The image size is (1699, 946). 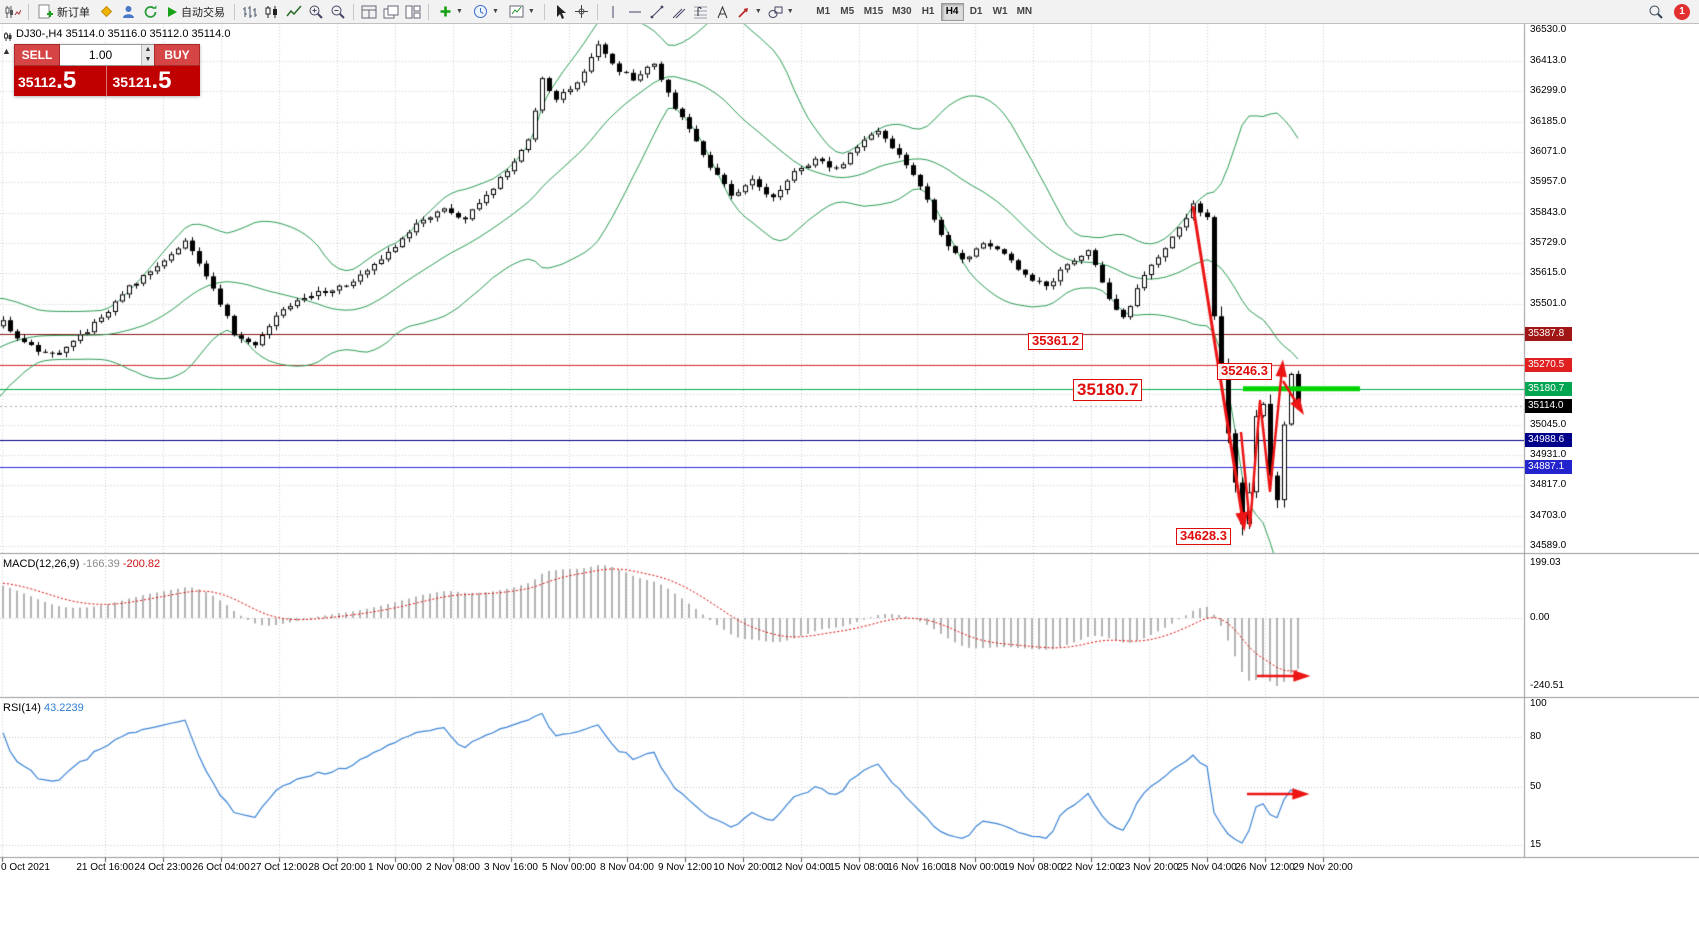 What do you see at coordinates (1548, 29) in the screenshot?
I see `price-axis-label: 36530.0` at bounding box center [1548, 29].